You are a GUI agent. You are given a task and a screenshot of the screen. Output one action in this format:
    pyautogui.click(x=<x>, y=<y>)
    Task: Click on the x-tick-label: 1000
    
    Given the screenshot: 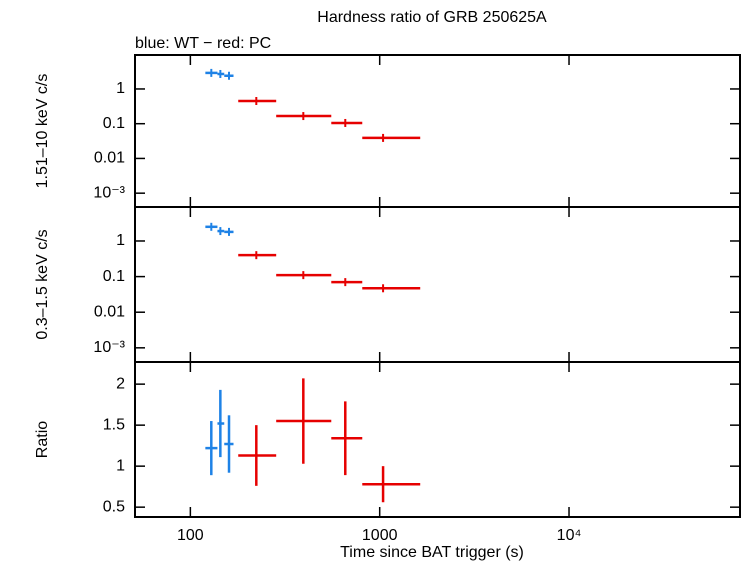 What is the action you would take?
    pyautogui.click(x=380, y=535)
    